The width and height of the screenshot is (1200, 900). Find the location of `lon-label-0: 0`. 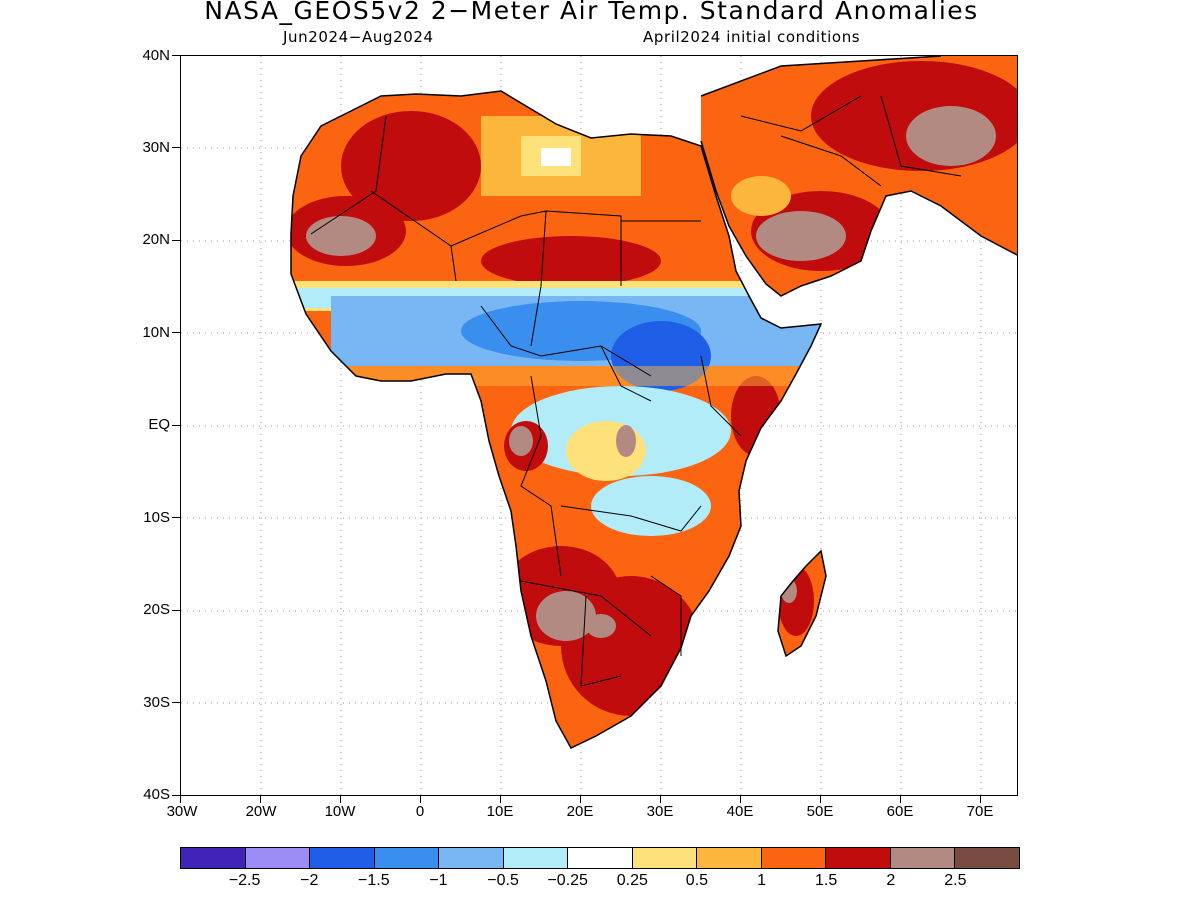

lon-label-0: 0 is located at coordinates (420, 811).